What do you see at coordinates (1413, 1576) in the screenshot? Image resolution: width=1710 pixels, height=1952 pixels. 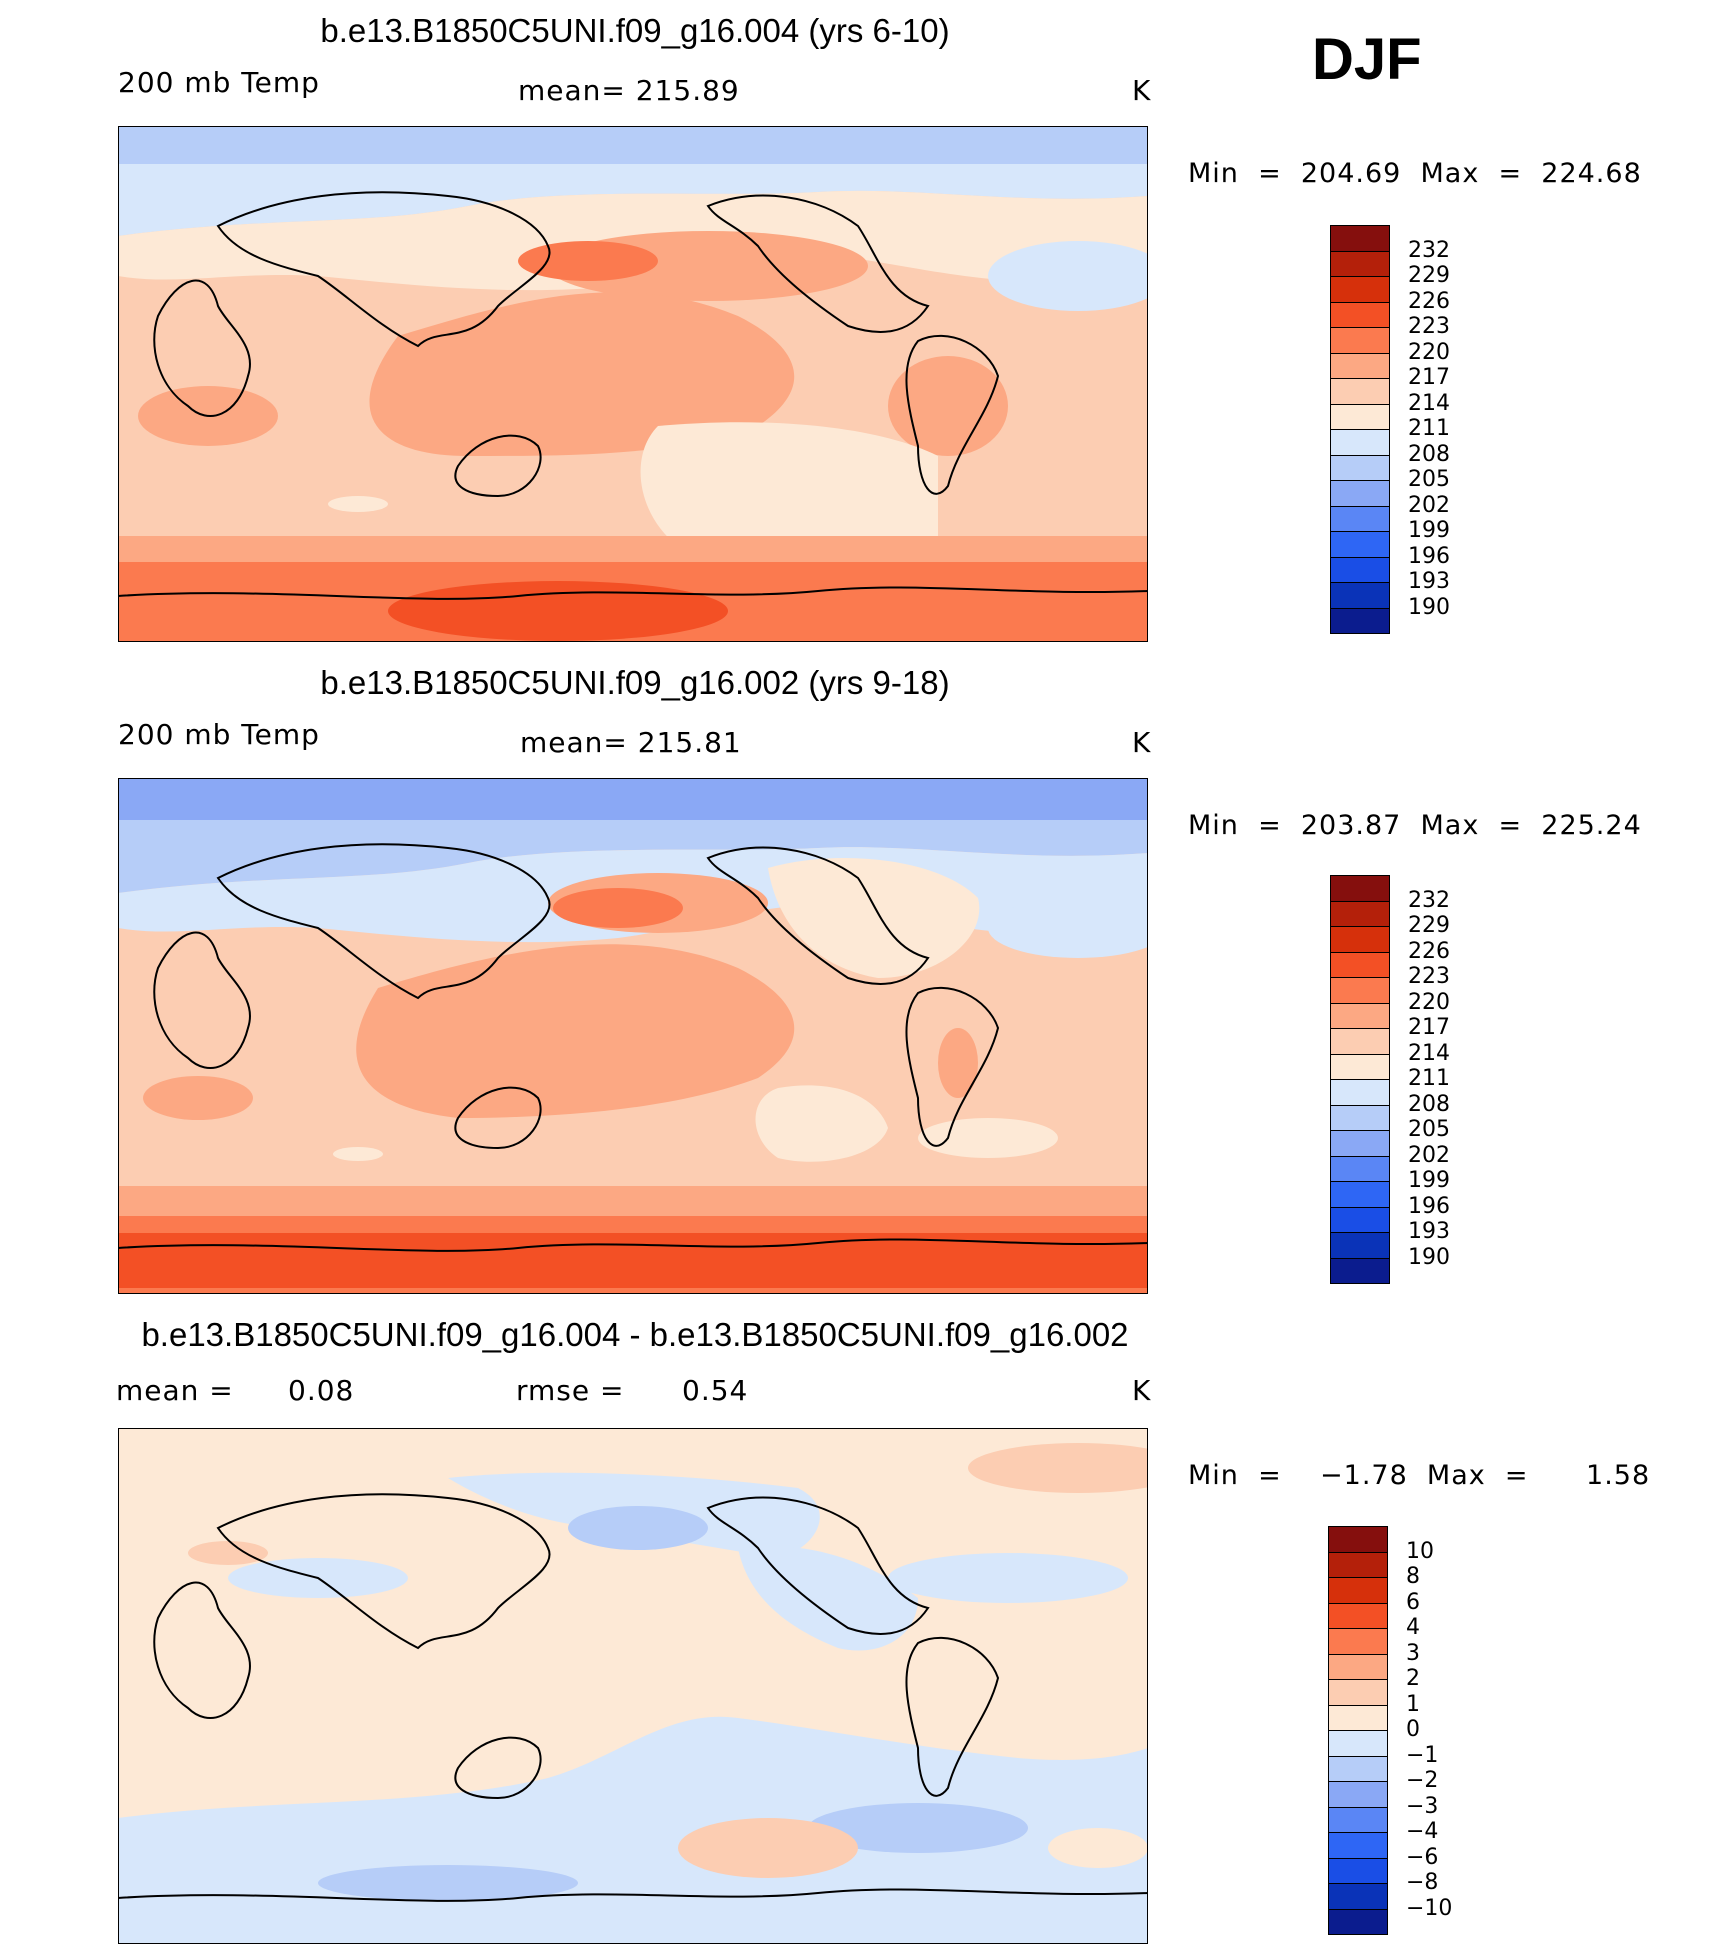 I see `colorbar-label: 8` at bounding box center [1413, 1576].